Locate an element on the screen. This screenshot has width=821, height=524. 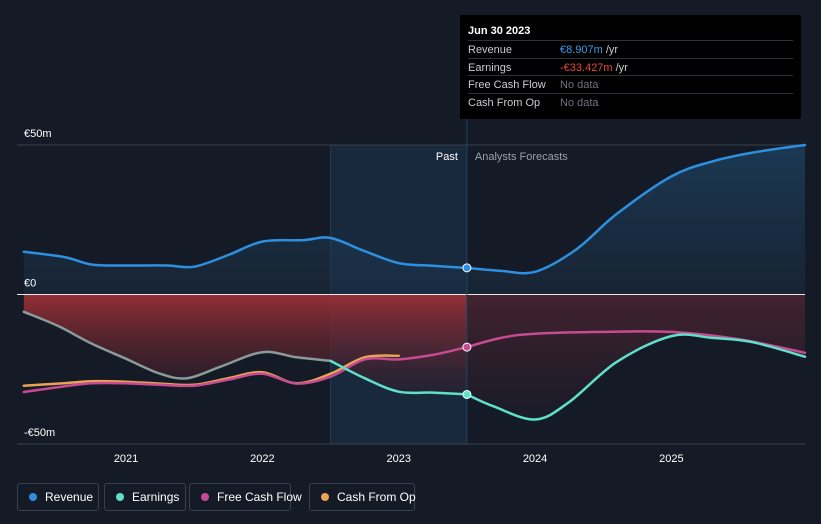
revenue-line-past is located at coordinates (245, 253).